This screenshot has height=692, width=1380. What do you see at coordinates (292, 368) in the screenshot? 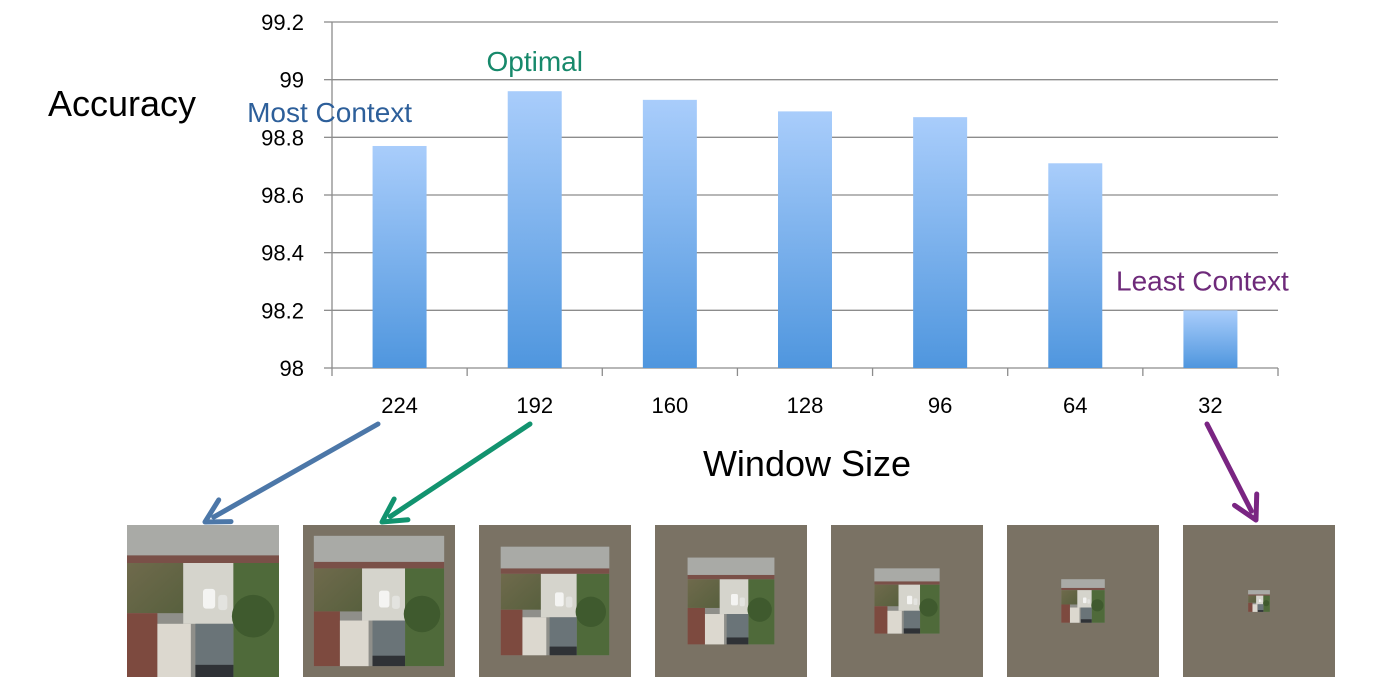
I see `y-tick-label: 98` at bounding box center [292, 368].